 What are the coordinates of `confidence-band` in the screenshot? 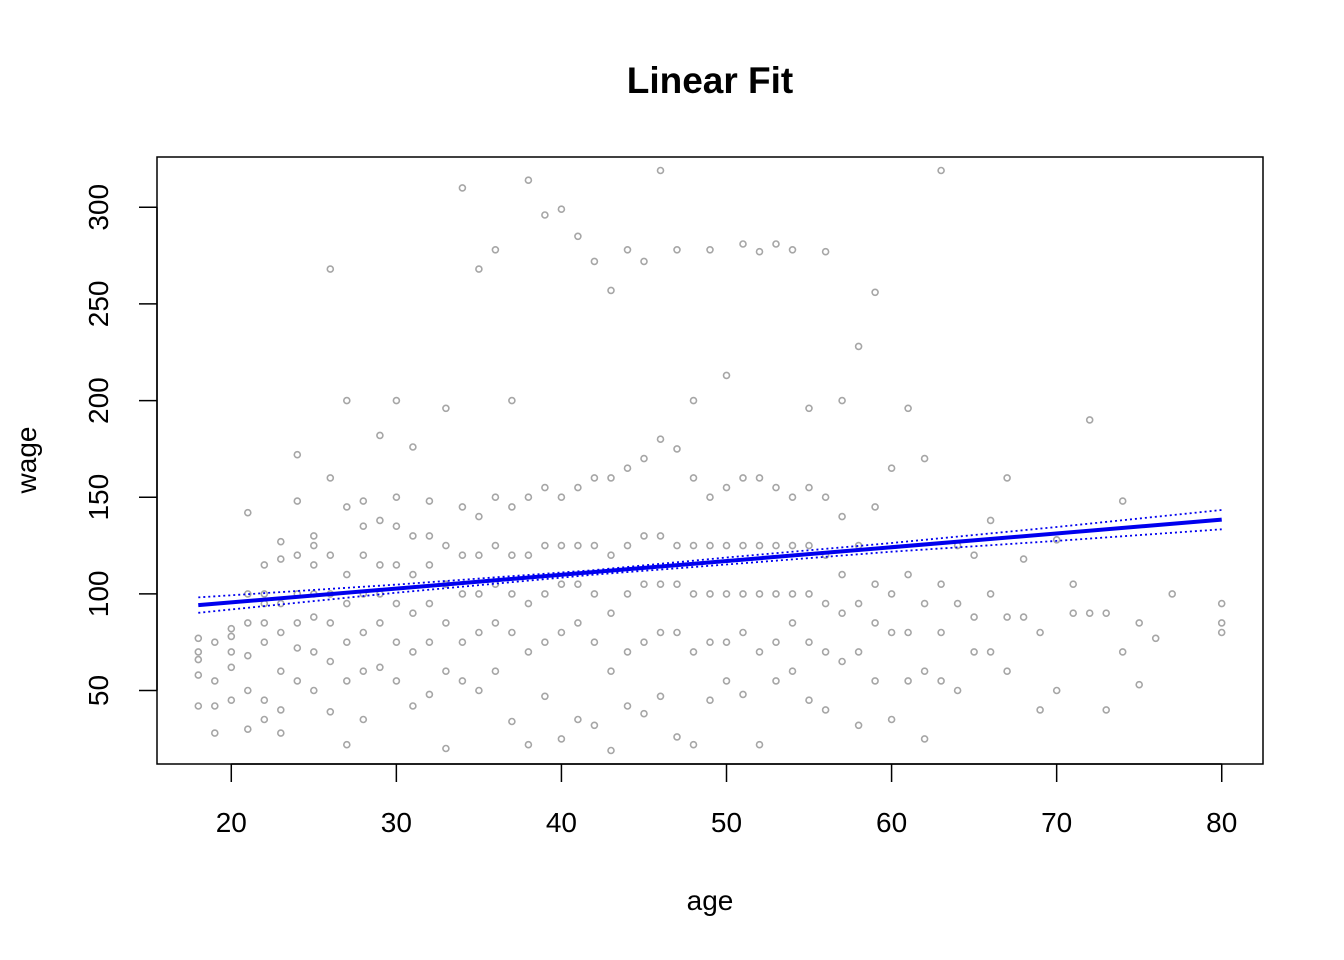 It's located at (710, 561).